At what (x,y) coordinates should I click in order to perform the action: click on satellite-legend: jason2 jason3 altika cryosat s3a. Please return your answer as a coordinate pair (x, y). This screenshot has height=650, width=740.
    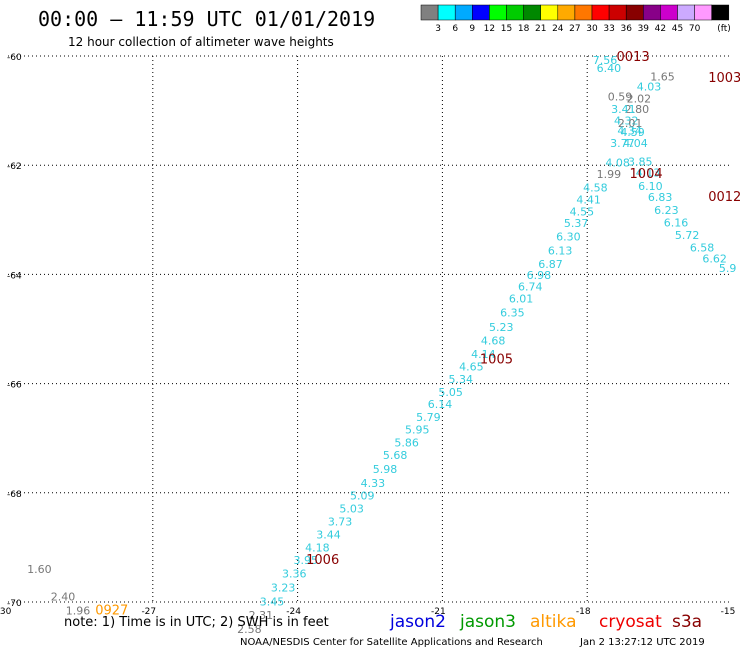
    Looking at the image, I should click on (545, 622).